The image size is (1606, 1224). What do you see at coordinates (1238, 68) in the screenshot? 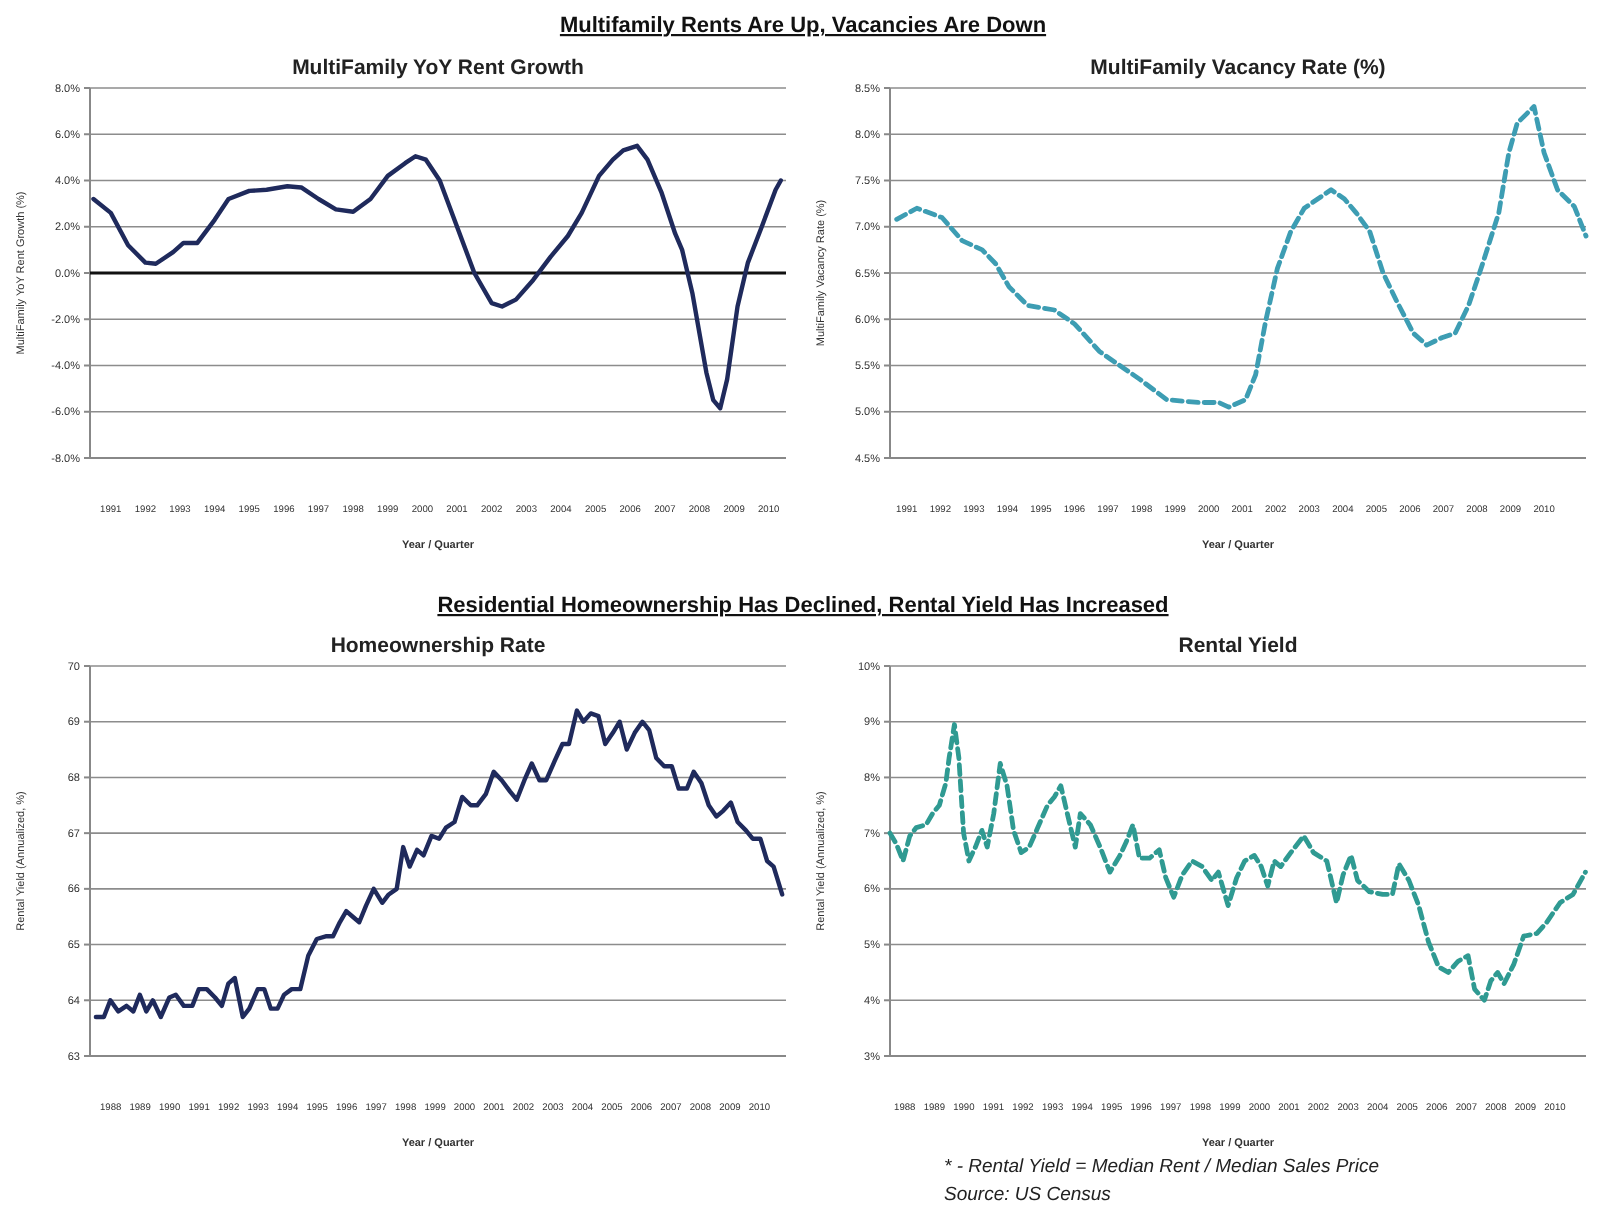
I see `chart-title: MultiFamily Vacancy Rate (%)` at bounding box center [1238, 68].